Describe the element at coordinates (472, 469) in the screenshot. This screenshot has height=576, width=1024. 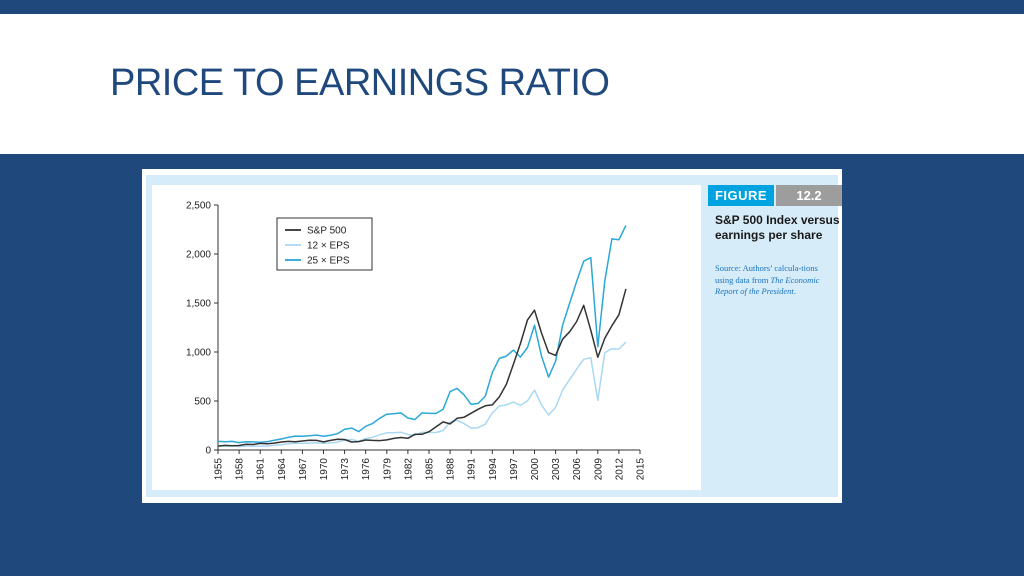
I see `x-tick-label: 1991` at that location.